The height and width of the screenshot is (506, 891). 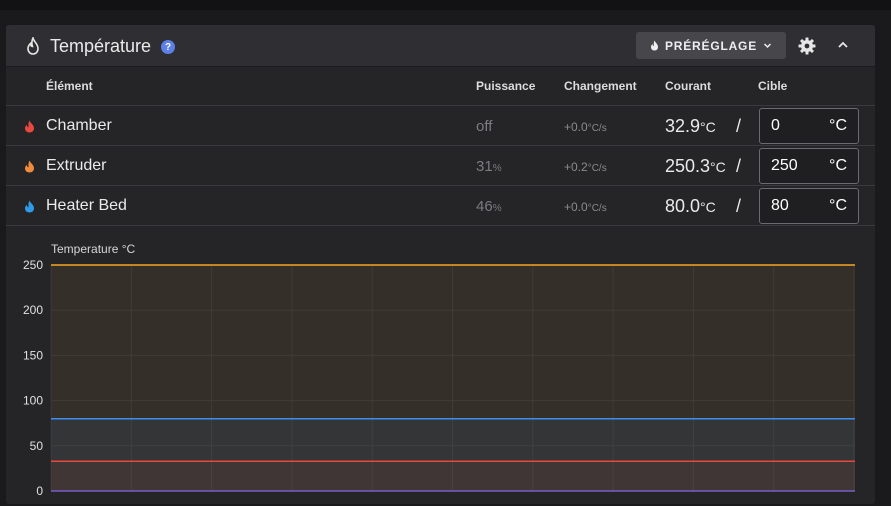 What do you see at coordinates (690, 126) in the screenshot?
I see `row-current: 32.9°C` at bounding box center [690, 126].